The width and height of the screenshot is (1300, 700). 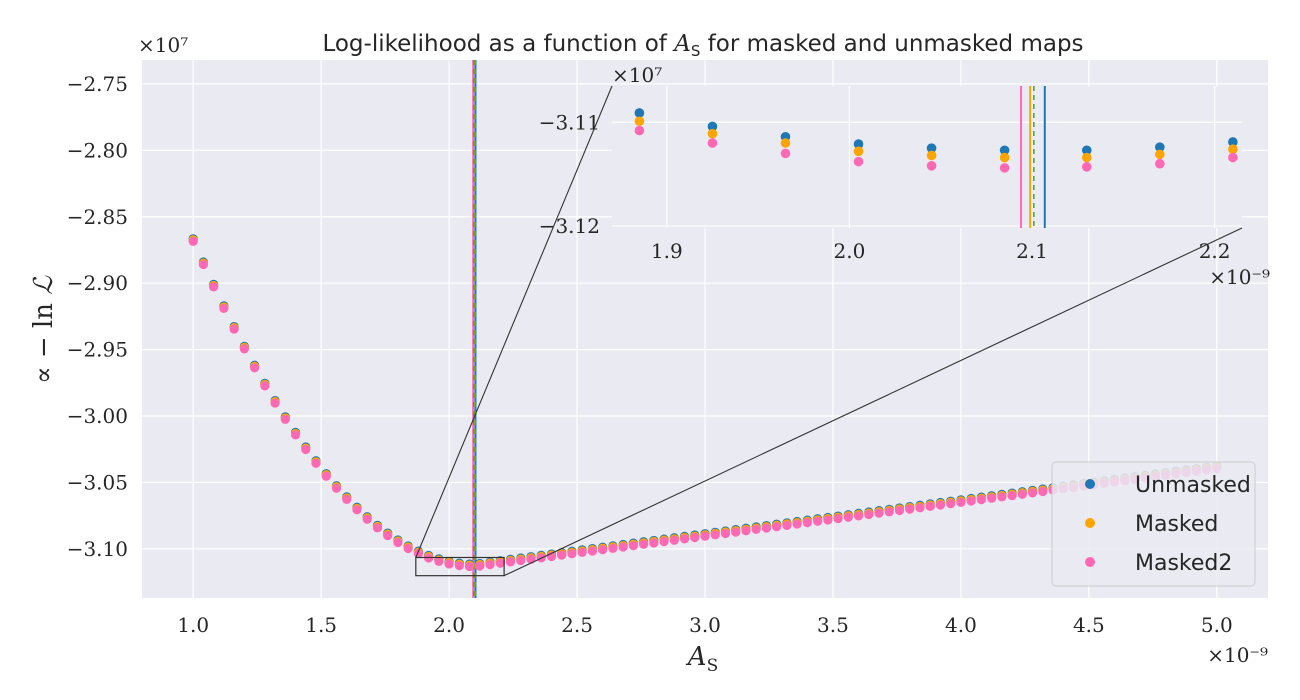 I want to click on y-tick-label: −2.90, so click(x=97, y=283).